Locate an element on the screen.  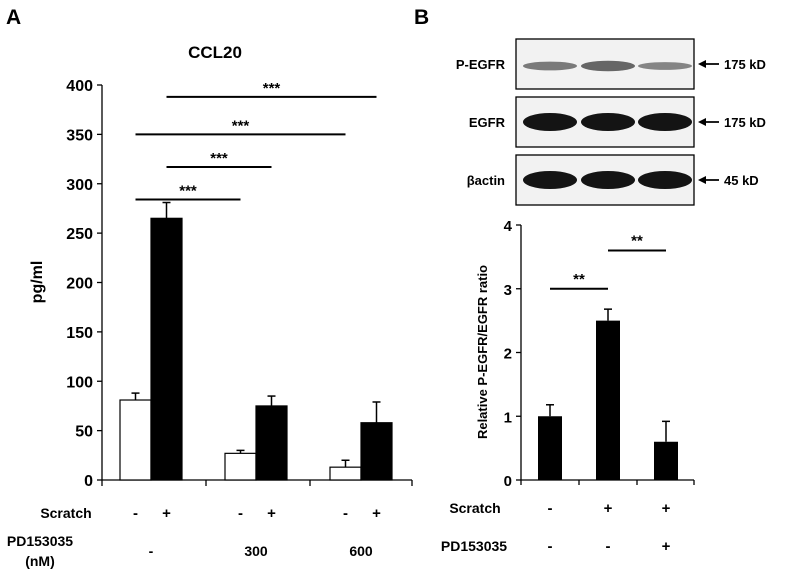
scratch-row-label-b: Scratch is located at coordinates (474, 508).